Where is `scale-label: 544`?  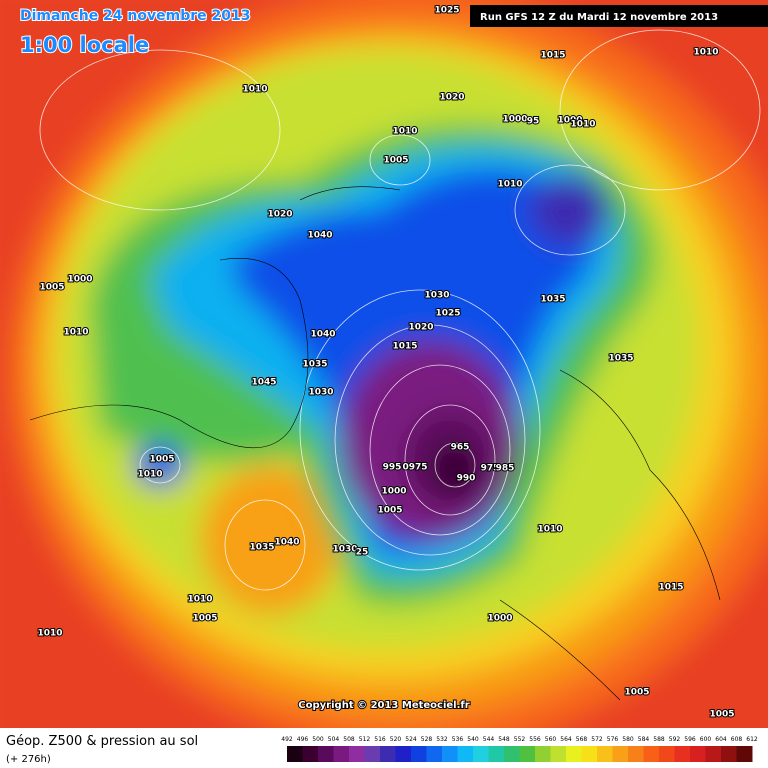 scale-label: 544 is located at coordinates (489, 739).